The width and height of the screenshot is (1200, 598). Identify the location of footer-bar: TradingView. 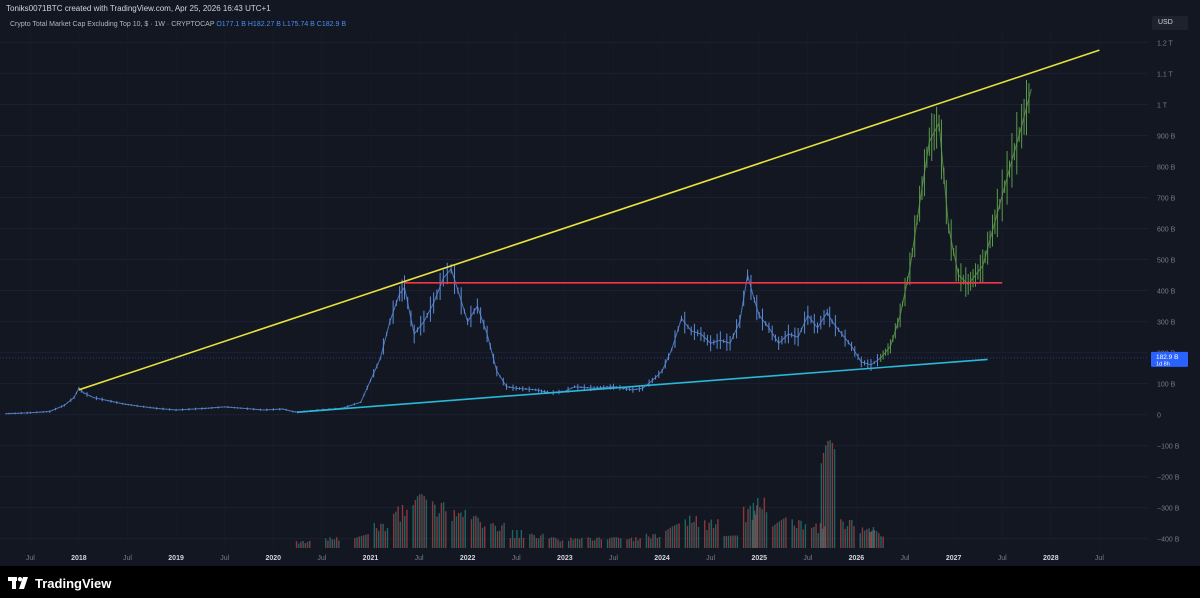
(600, 582).